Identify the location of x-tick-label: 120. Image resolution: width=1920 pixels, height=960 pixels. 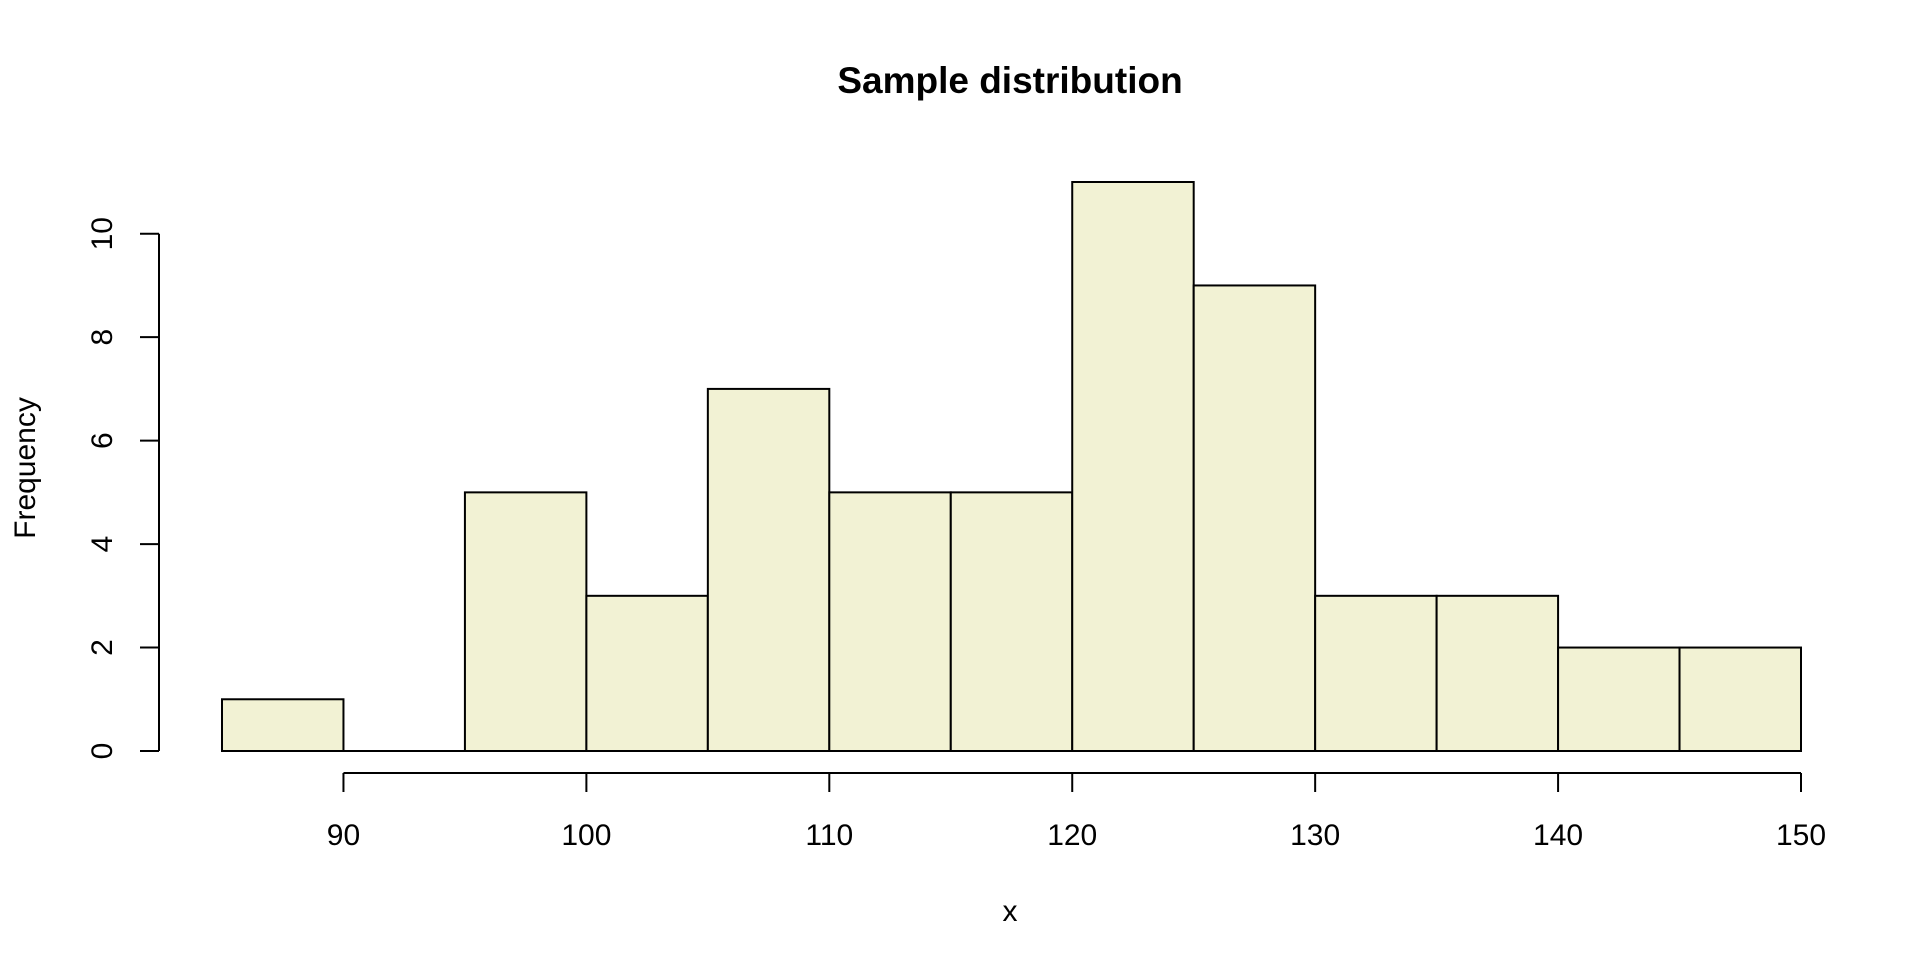
(1072, 835).